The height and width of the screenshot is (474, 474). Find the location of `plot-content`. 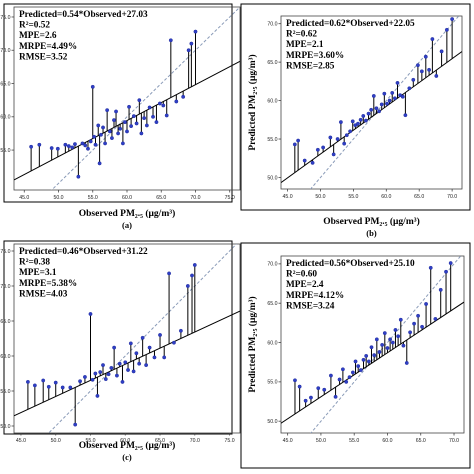

plot-content is located at coordinates (372, 344).